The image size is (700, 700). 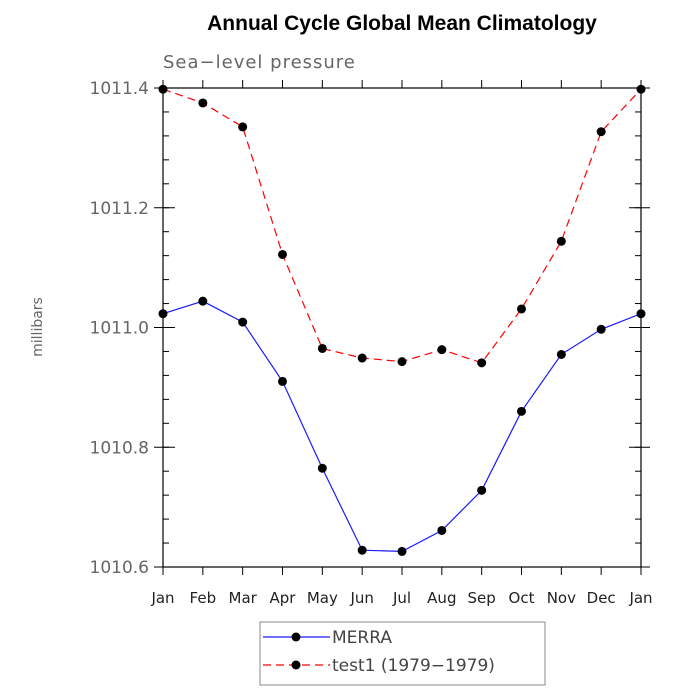 I want to click on y-tick-label: 1011.2, so click(x=119, y=209).